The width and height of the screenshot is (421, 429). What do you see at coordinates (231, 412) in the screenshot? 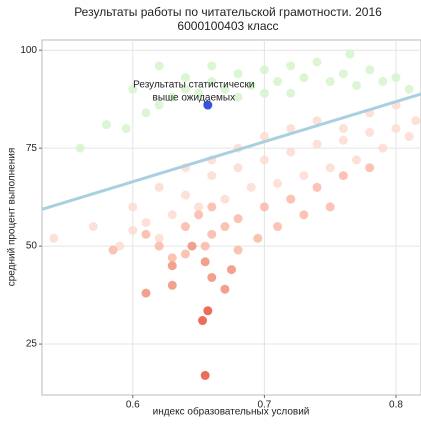
I see `x-axis-label: индекс образовательных условий` at bounding box center [231, 412].